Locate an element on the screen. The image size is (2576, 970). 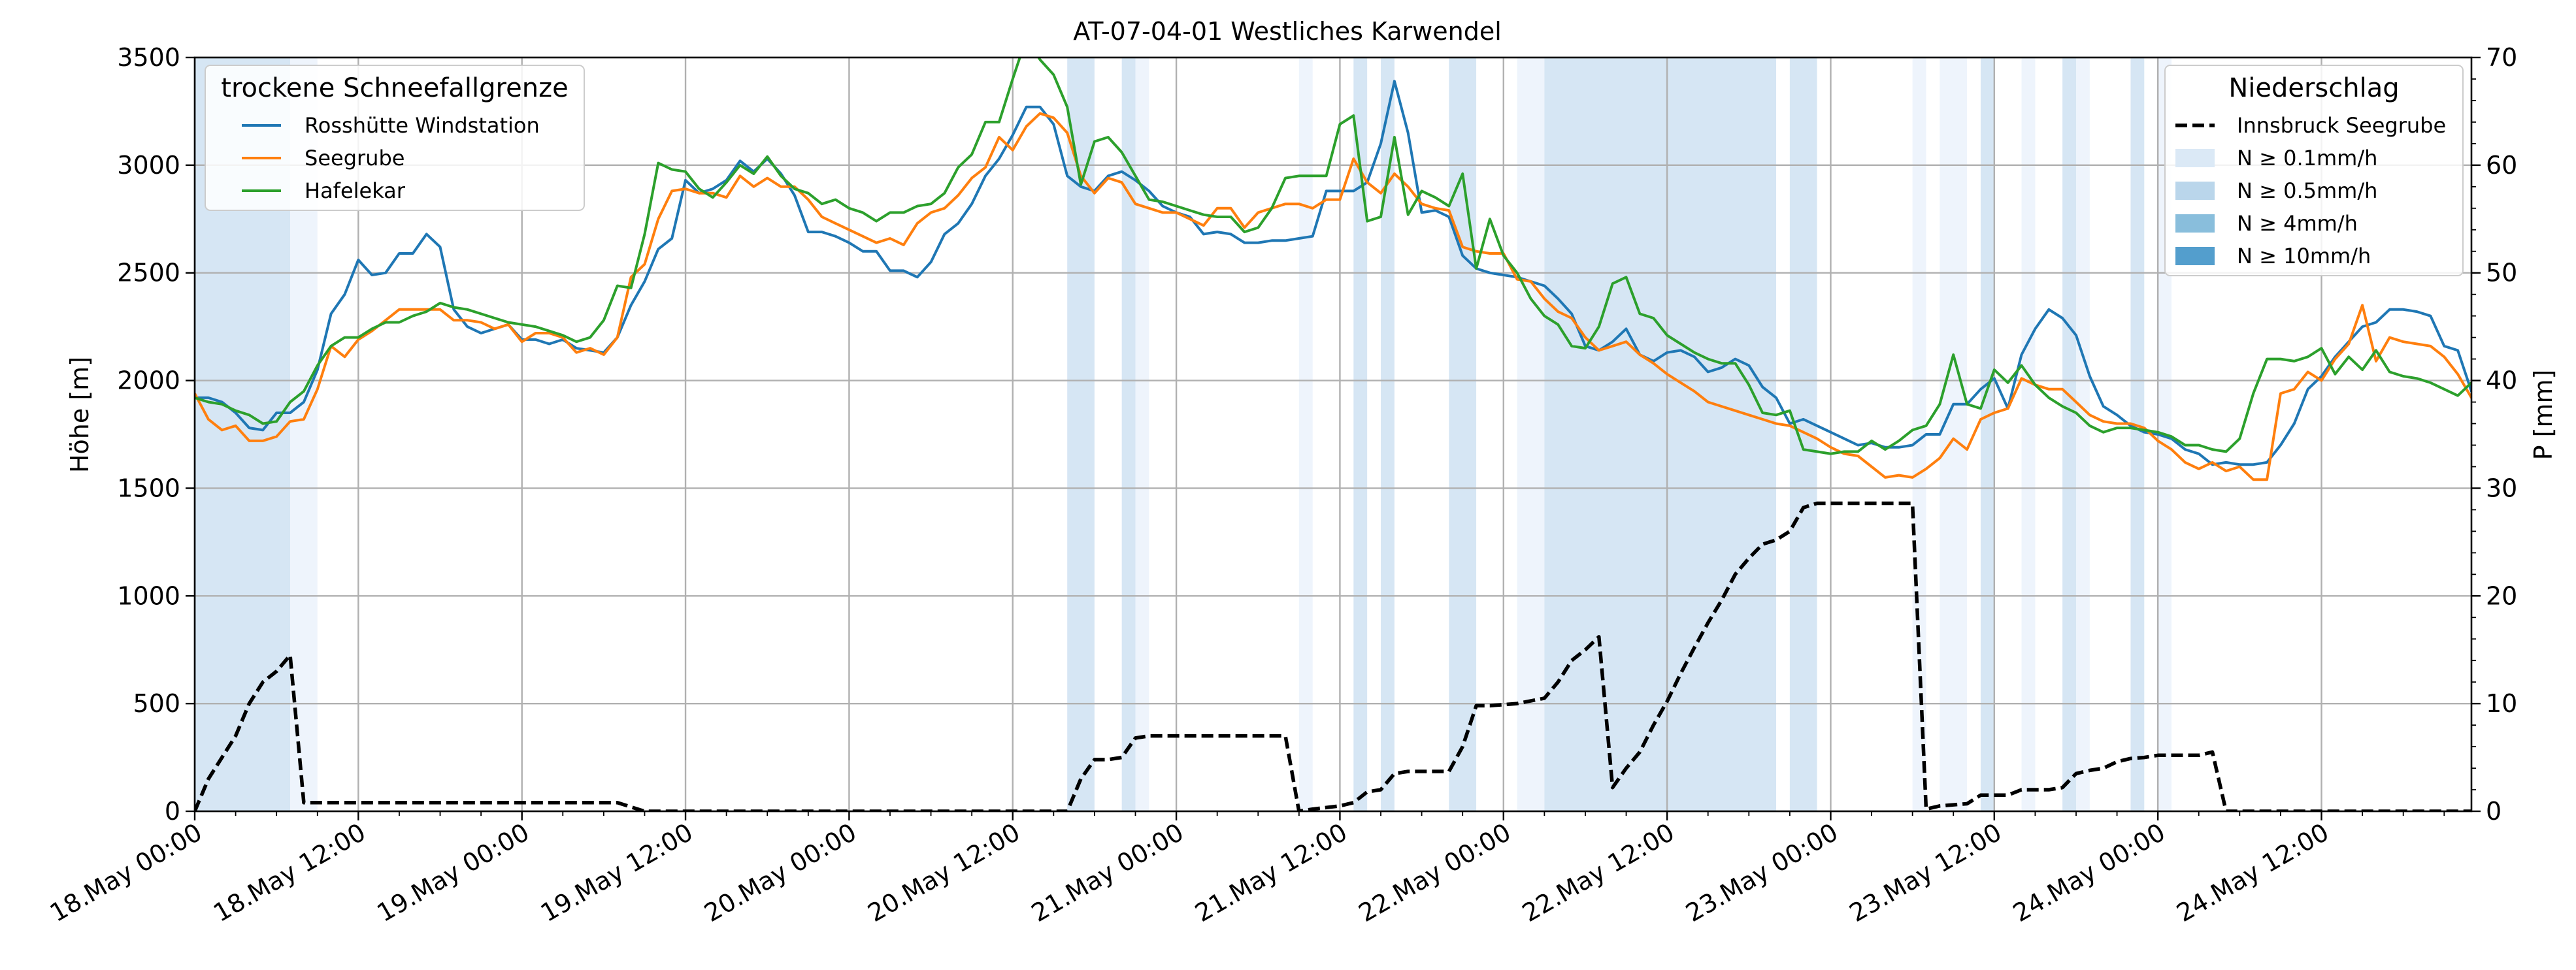
legend-right-label: N ≥ 0.5mm/h is located at coordinates (2307, 190).